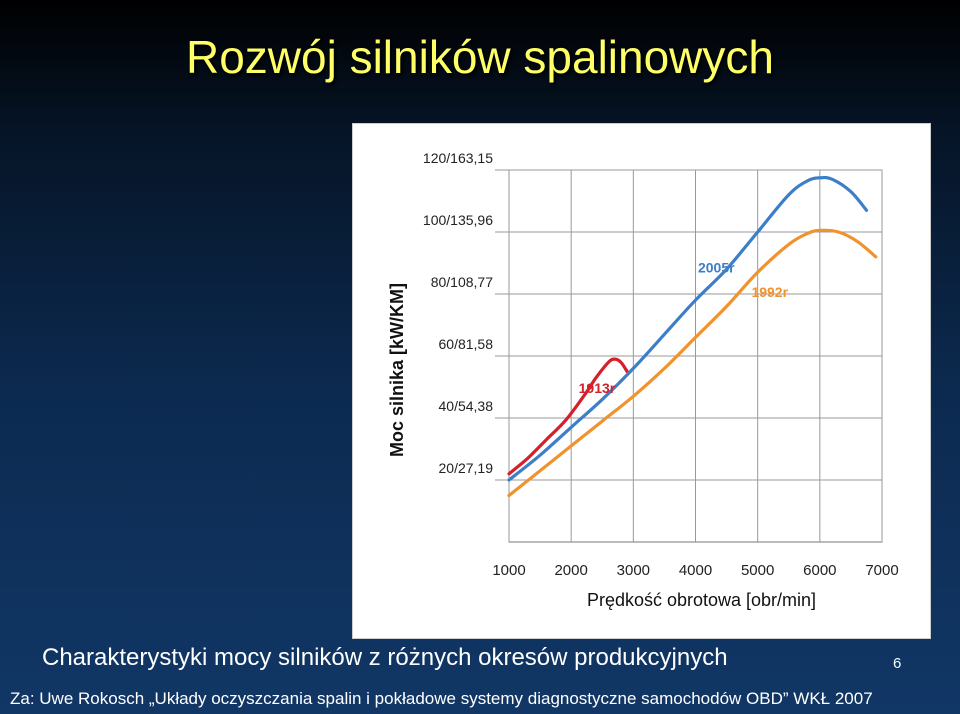  I want to click on y-tick-label: 40/54,38, so click(466, 406).